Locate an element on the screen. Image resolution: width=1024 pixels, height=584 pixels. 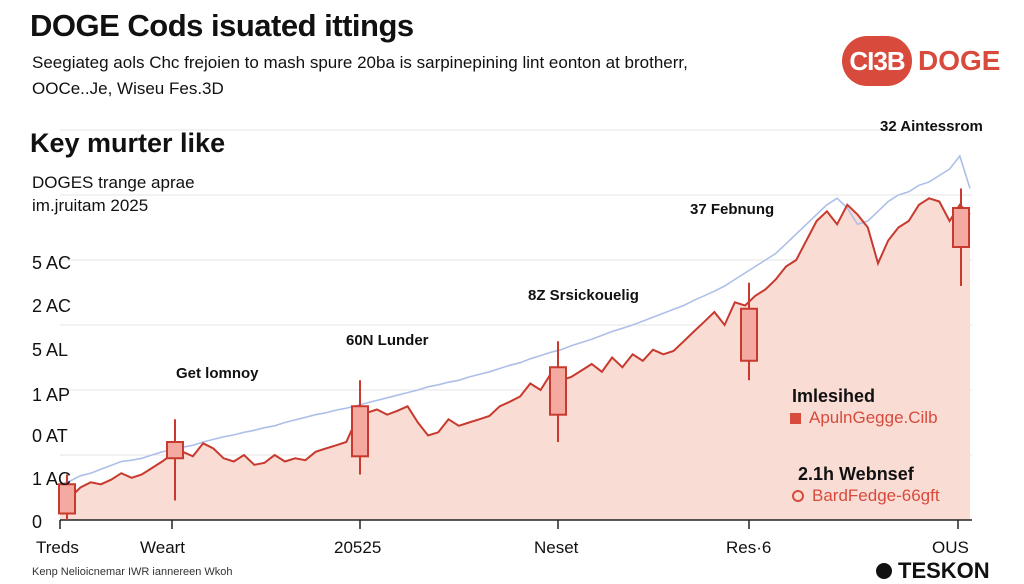
y-tick-label: 0 AT is located at coordinates (50, 436).